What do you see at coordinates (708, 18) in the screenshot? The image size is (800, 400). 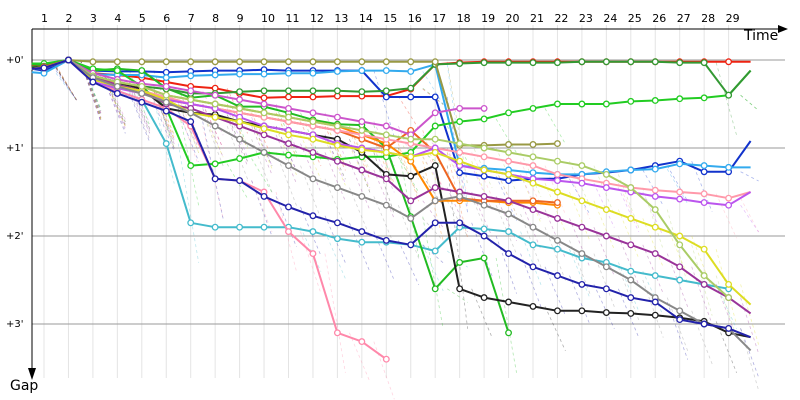 I see `lap-tick-label: 28` at bounding box center [708, 18].